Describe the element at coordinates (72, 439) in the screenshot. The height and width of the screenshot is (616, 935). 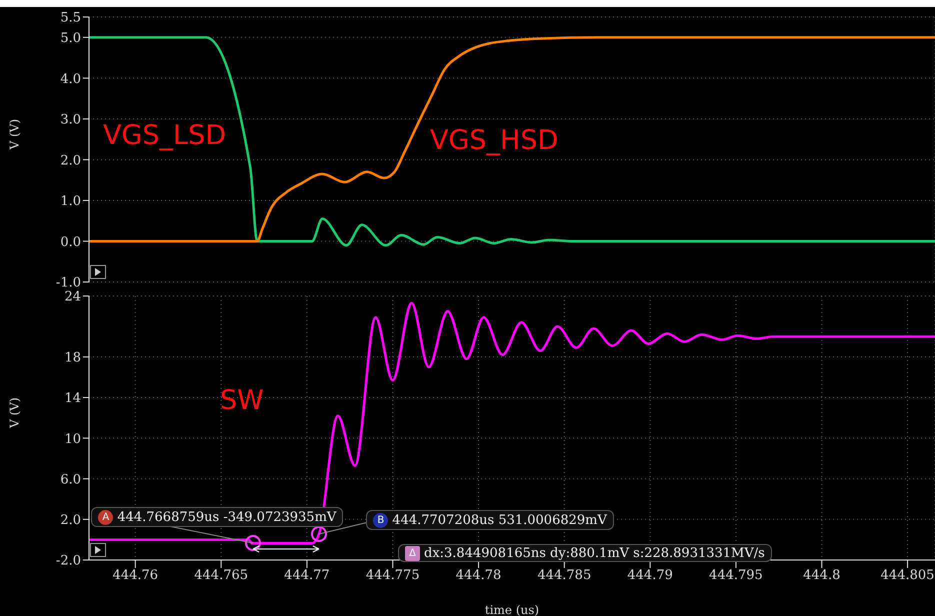
I see `y-tick-label: 10` at that location.